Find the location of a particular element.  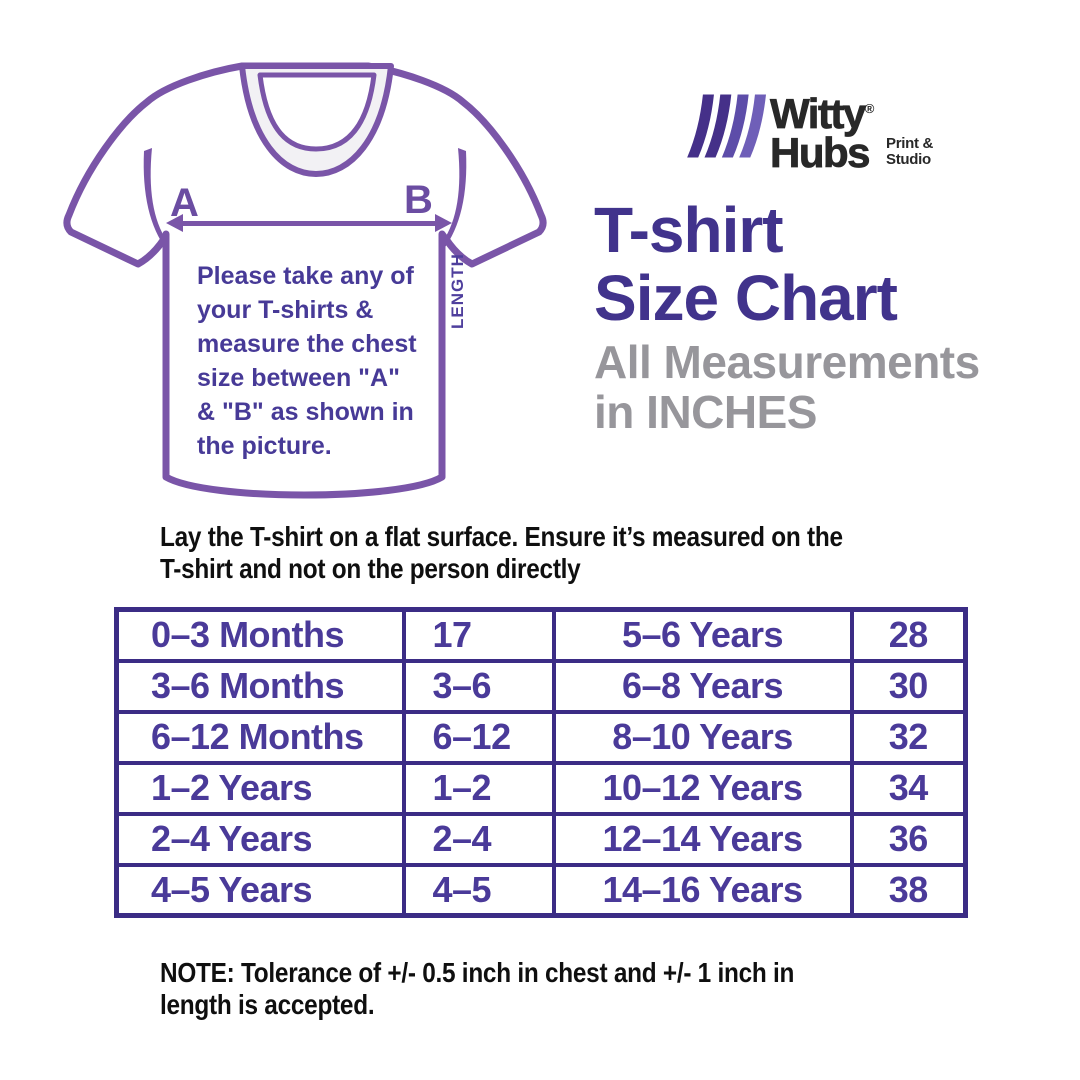

chest-cell: 34 is located at coordinates (908, 788).